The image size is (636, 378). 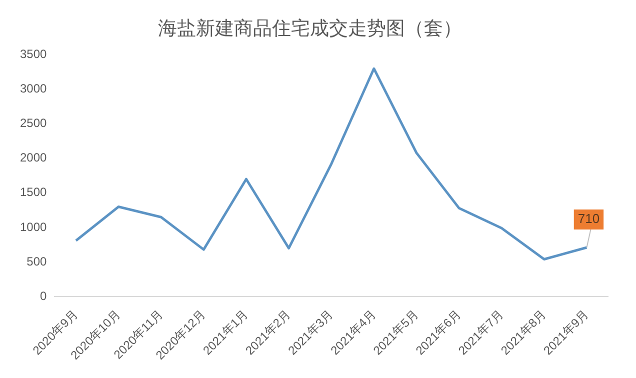 What do you see at coordinates (34, 192) in the screenshot?
I see `y-tick-label: 1500` at bounding box center [34, 192].